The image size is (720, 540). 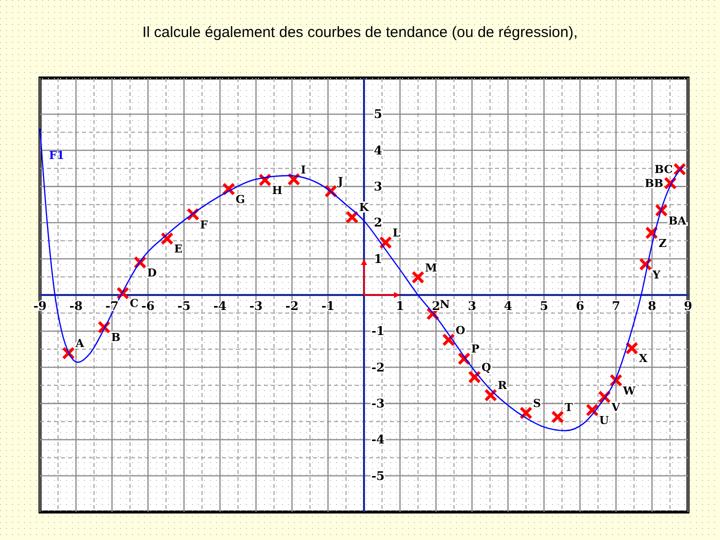 What do you see at coordinates (654, 183) in the screenshot?
I see `annotation: BB` at bounding box center [654, 183].